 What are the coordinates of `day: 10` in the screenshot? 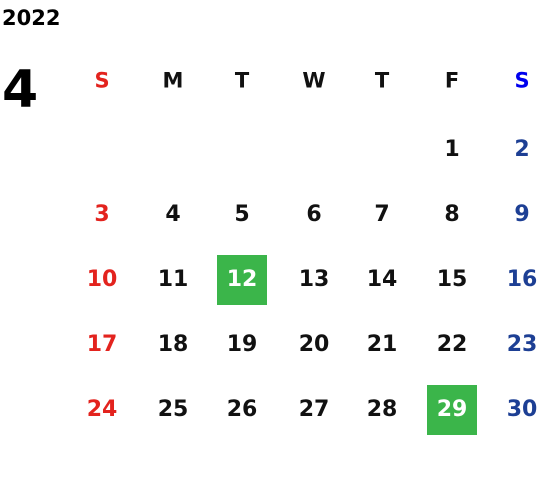 It's located at (102, 279).